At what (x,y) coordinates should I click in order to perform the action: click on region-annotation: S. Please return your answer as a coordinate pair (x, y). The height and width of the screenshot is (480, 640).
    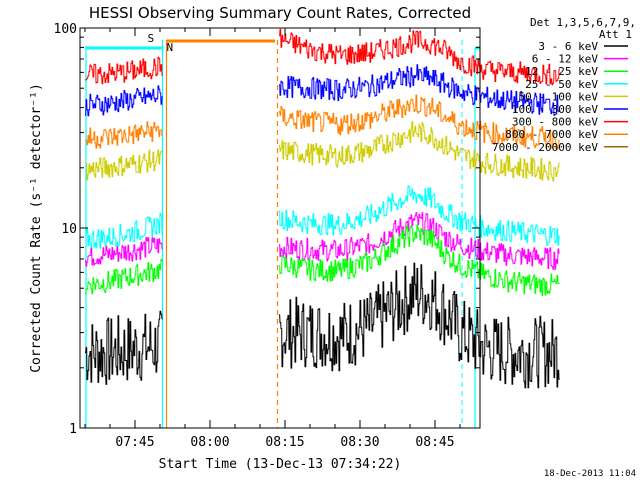
    Looking at the image, I should click on (151, 38).